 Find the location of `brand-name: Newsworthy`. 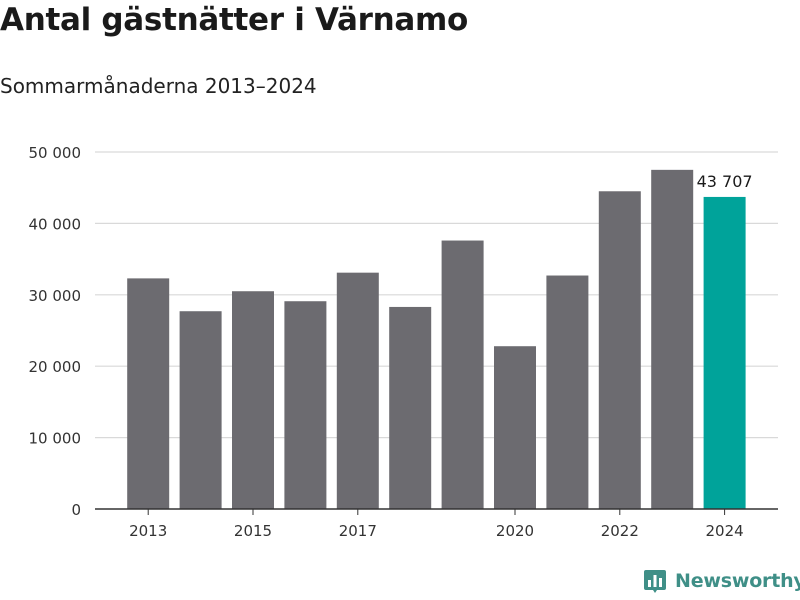

brand-name: Newsworthy is located at coordinates (737, 581).